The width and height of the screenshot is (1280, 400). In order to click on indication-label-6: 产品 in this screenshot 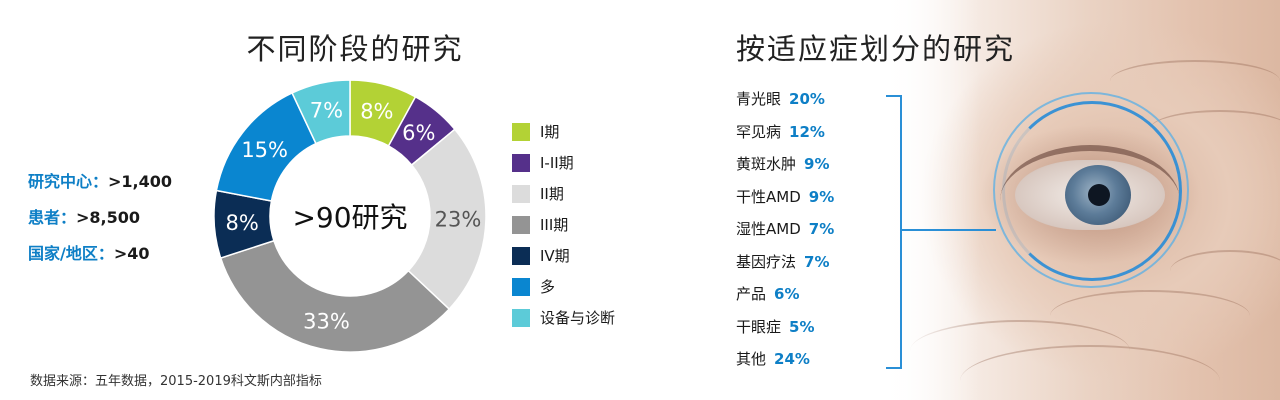, I will do `click(751, 294)`.